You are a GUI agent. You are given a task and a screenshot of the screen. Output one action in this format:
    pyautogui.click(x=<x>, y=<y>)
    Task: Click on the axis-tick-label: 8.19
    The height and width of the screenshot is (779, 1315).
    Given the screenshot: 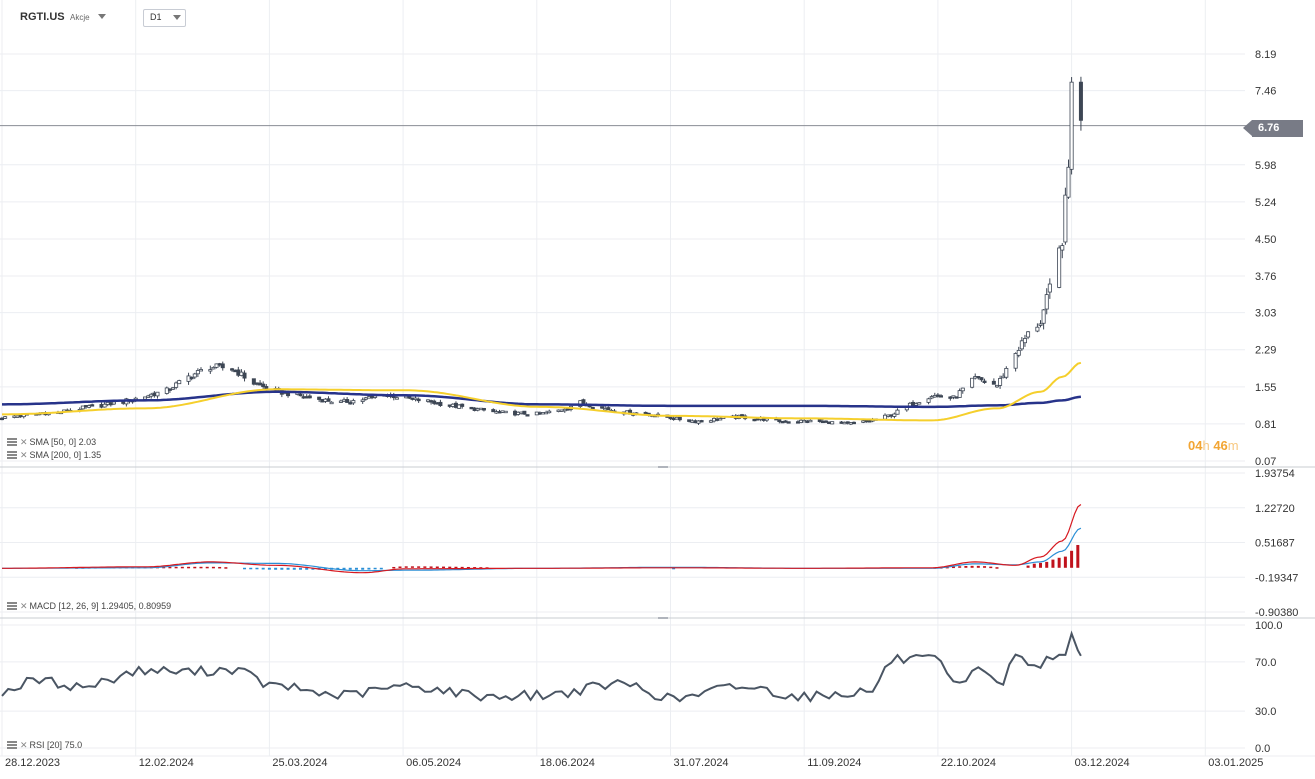 What is the action you would take?
    pyautogui.click(x=1265, y=55)
    